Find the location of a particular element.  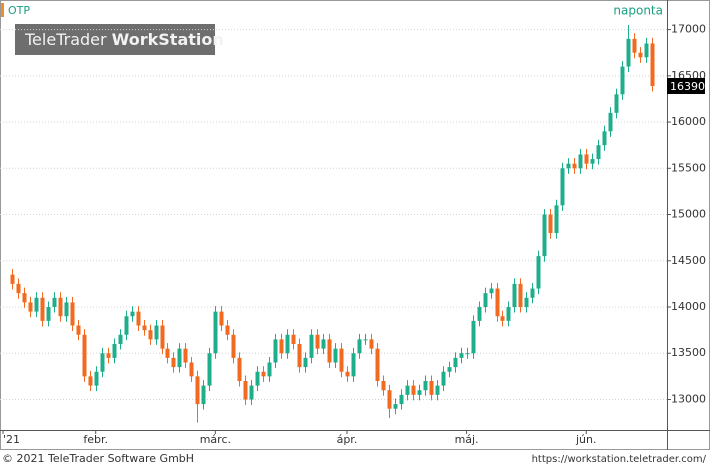

y-tick-label: 13500 is located at coordinates (688, 352).